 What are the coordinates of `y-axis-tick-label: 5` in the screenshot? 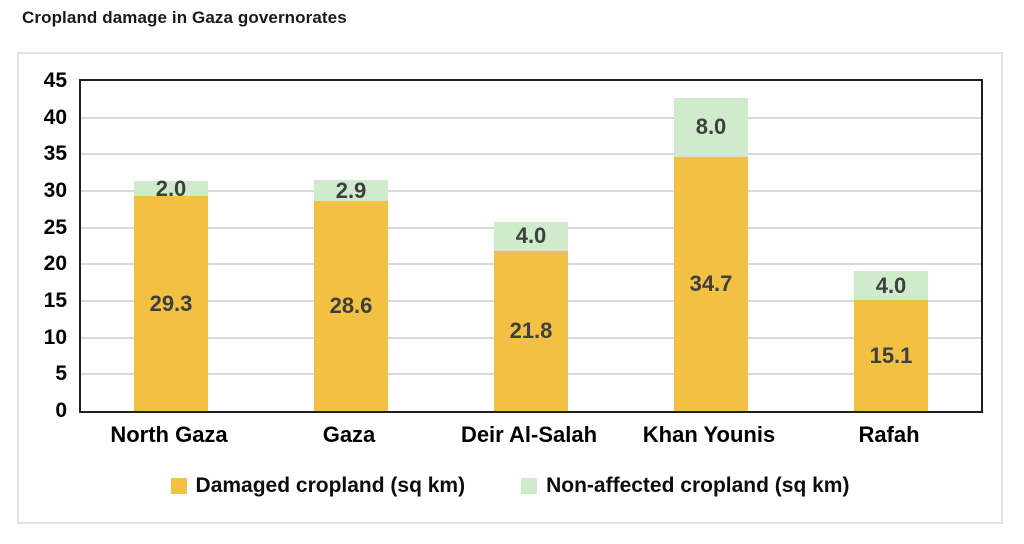 It's located at (61, 374).